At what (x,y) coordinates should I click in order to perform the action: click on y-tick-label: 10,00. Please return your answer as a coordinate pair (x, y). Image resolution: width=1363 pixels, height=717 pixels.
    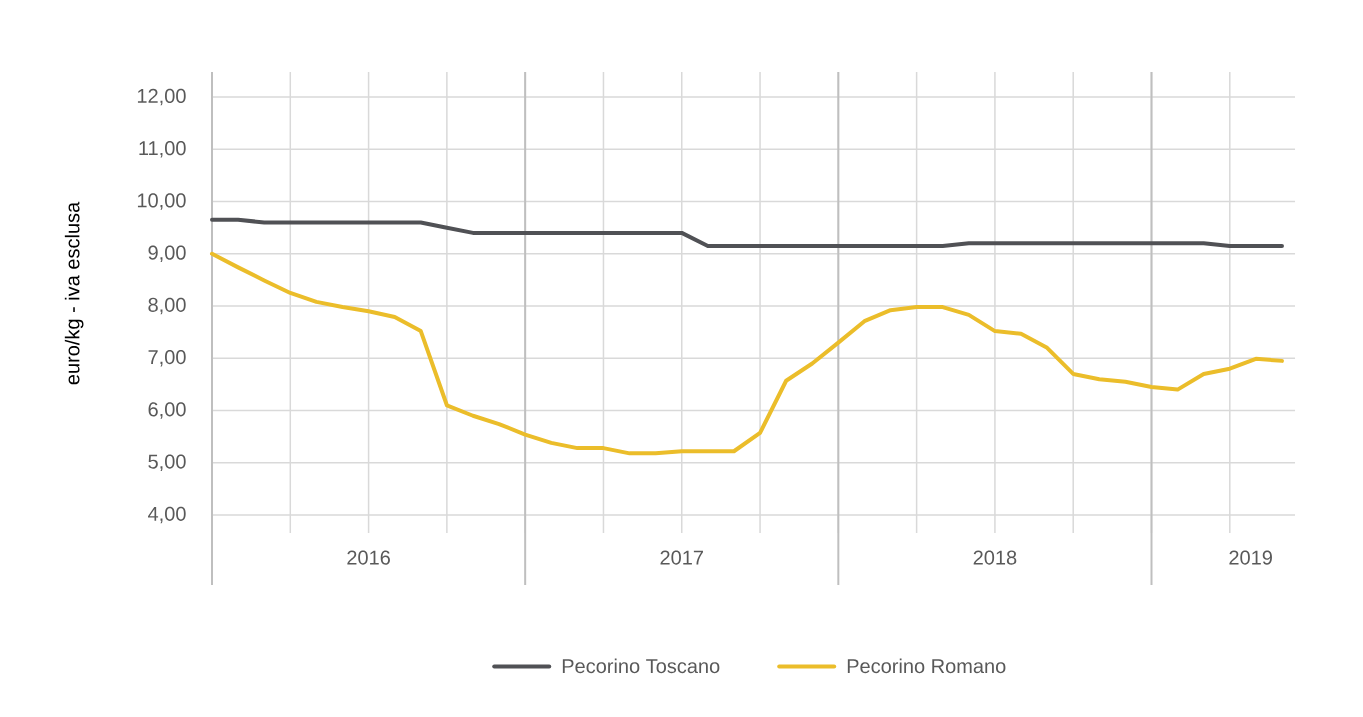
    Looking at the image, I should click on (161, 201).